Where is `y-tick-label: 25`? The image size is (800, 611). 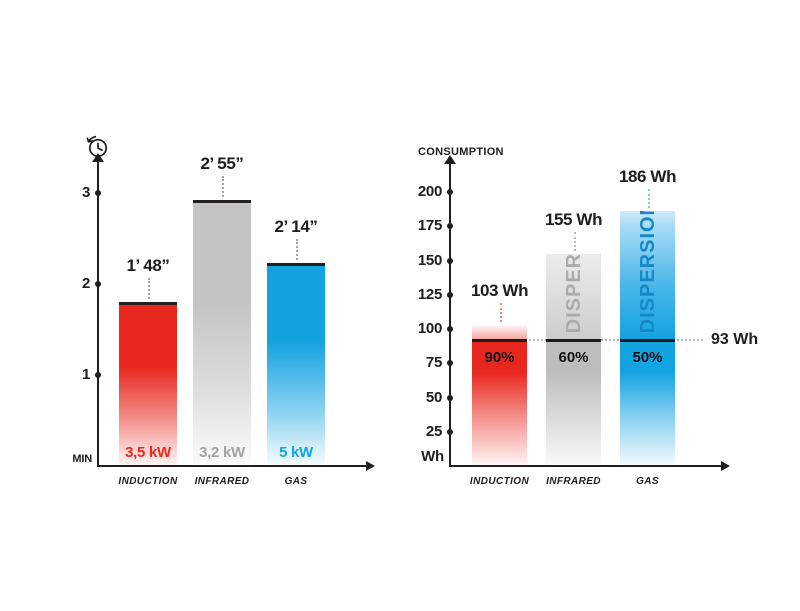 y-tick-label: 25 is located at coordinates (433, 431).